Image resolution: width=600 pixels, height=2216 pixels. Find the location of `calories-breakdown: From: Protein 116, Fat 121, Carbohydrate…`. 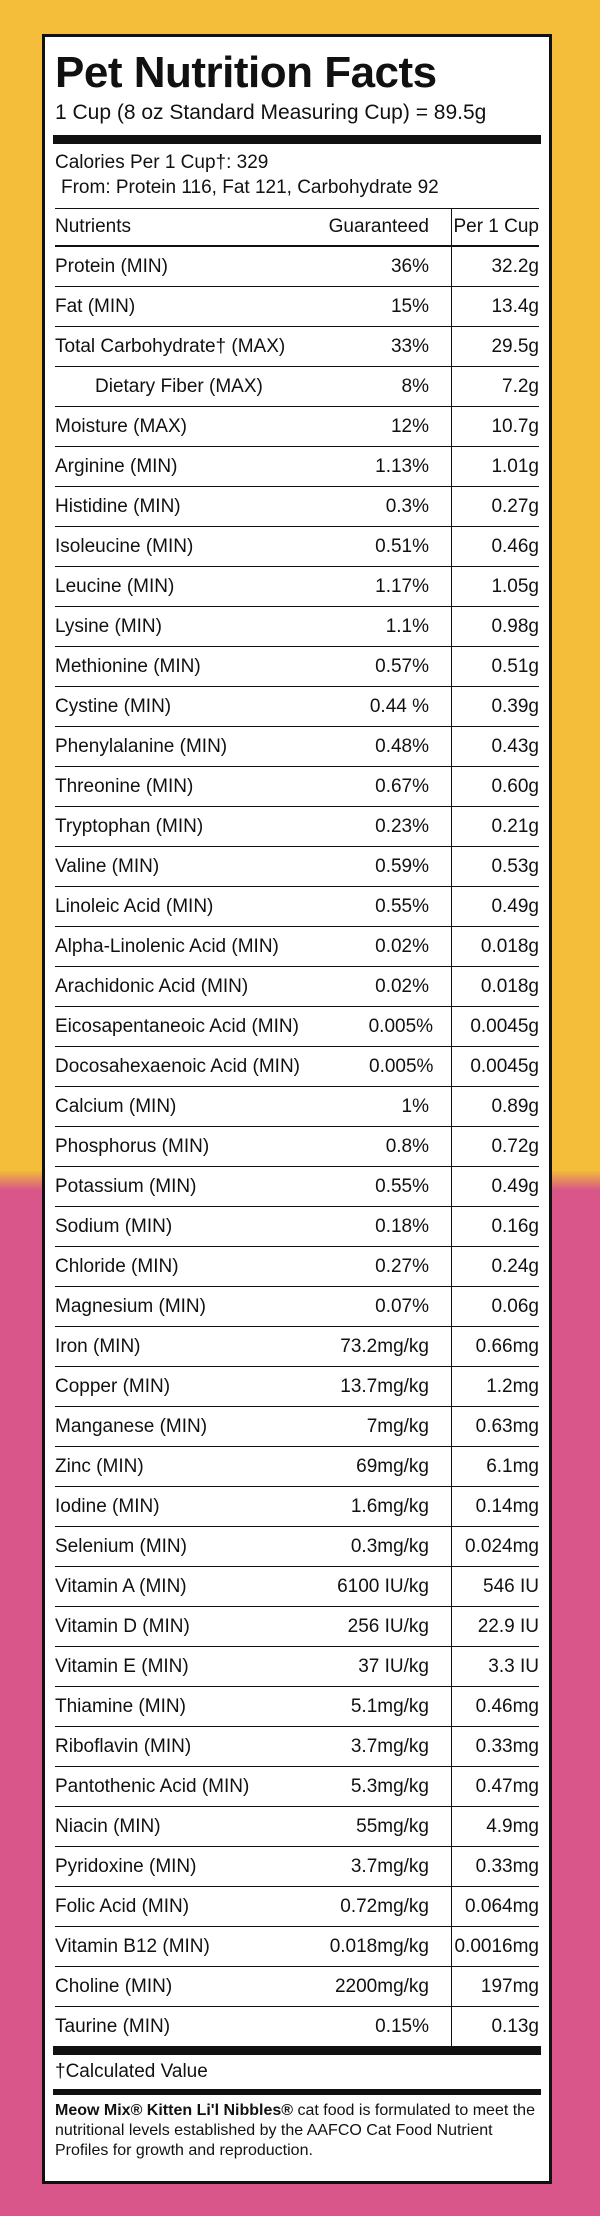

calories-breakdown: From: Protein 116, Fat 121, Carbohydrate… is located at coordinates (250, 187).